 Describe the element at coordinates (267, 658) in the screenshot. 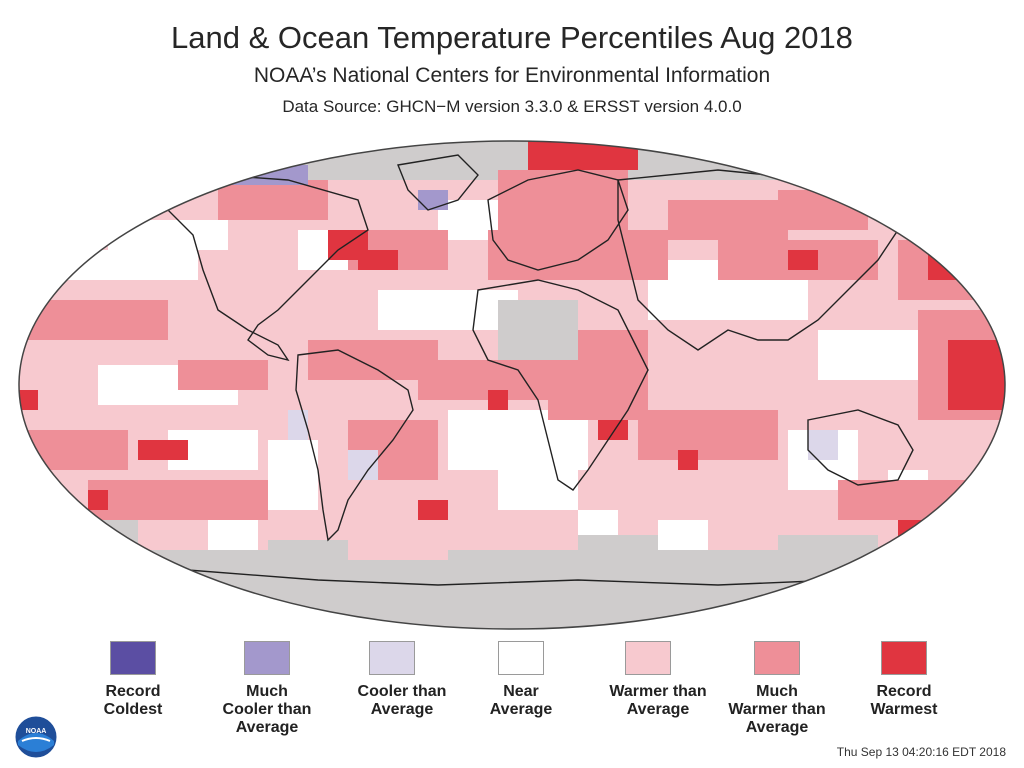

I see `legend-swatch-much-cooler` at that location.